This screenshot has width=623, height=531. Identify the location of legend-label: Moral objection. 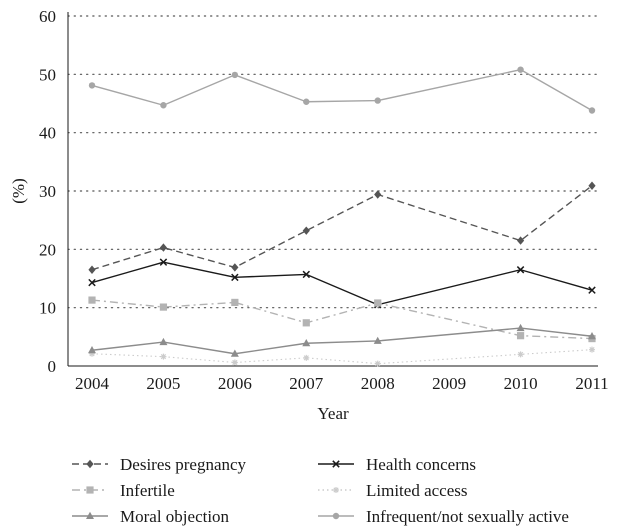
(175, 516).